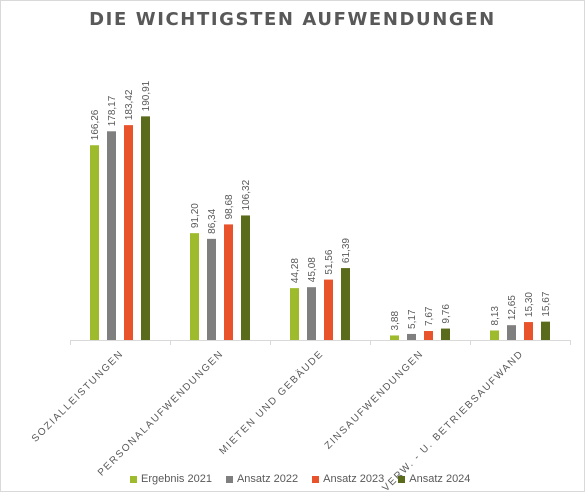 This screenshot has height=492, width=585. Describe the element at coordinates (161, 413) in the screenshot. I see `category-label: PERSONALAUFWENDUNGEN` at that location.